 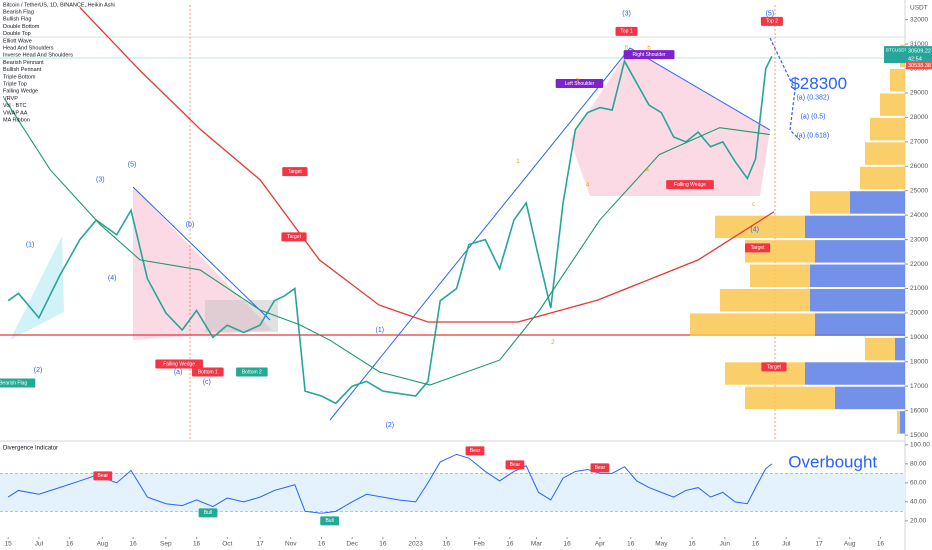 What do you see at coordinates (352, 544) in the screenshot?
I see `x-tick-label: Dec` at bounding box center [352, 544].